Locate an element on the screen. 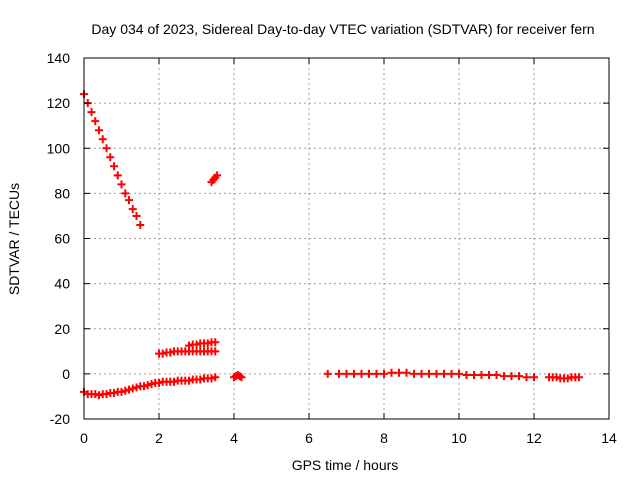 The height and width of the screenshot is (480, 640). x-axis-label: GPS time / hours is located at coordinates (345, 465).